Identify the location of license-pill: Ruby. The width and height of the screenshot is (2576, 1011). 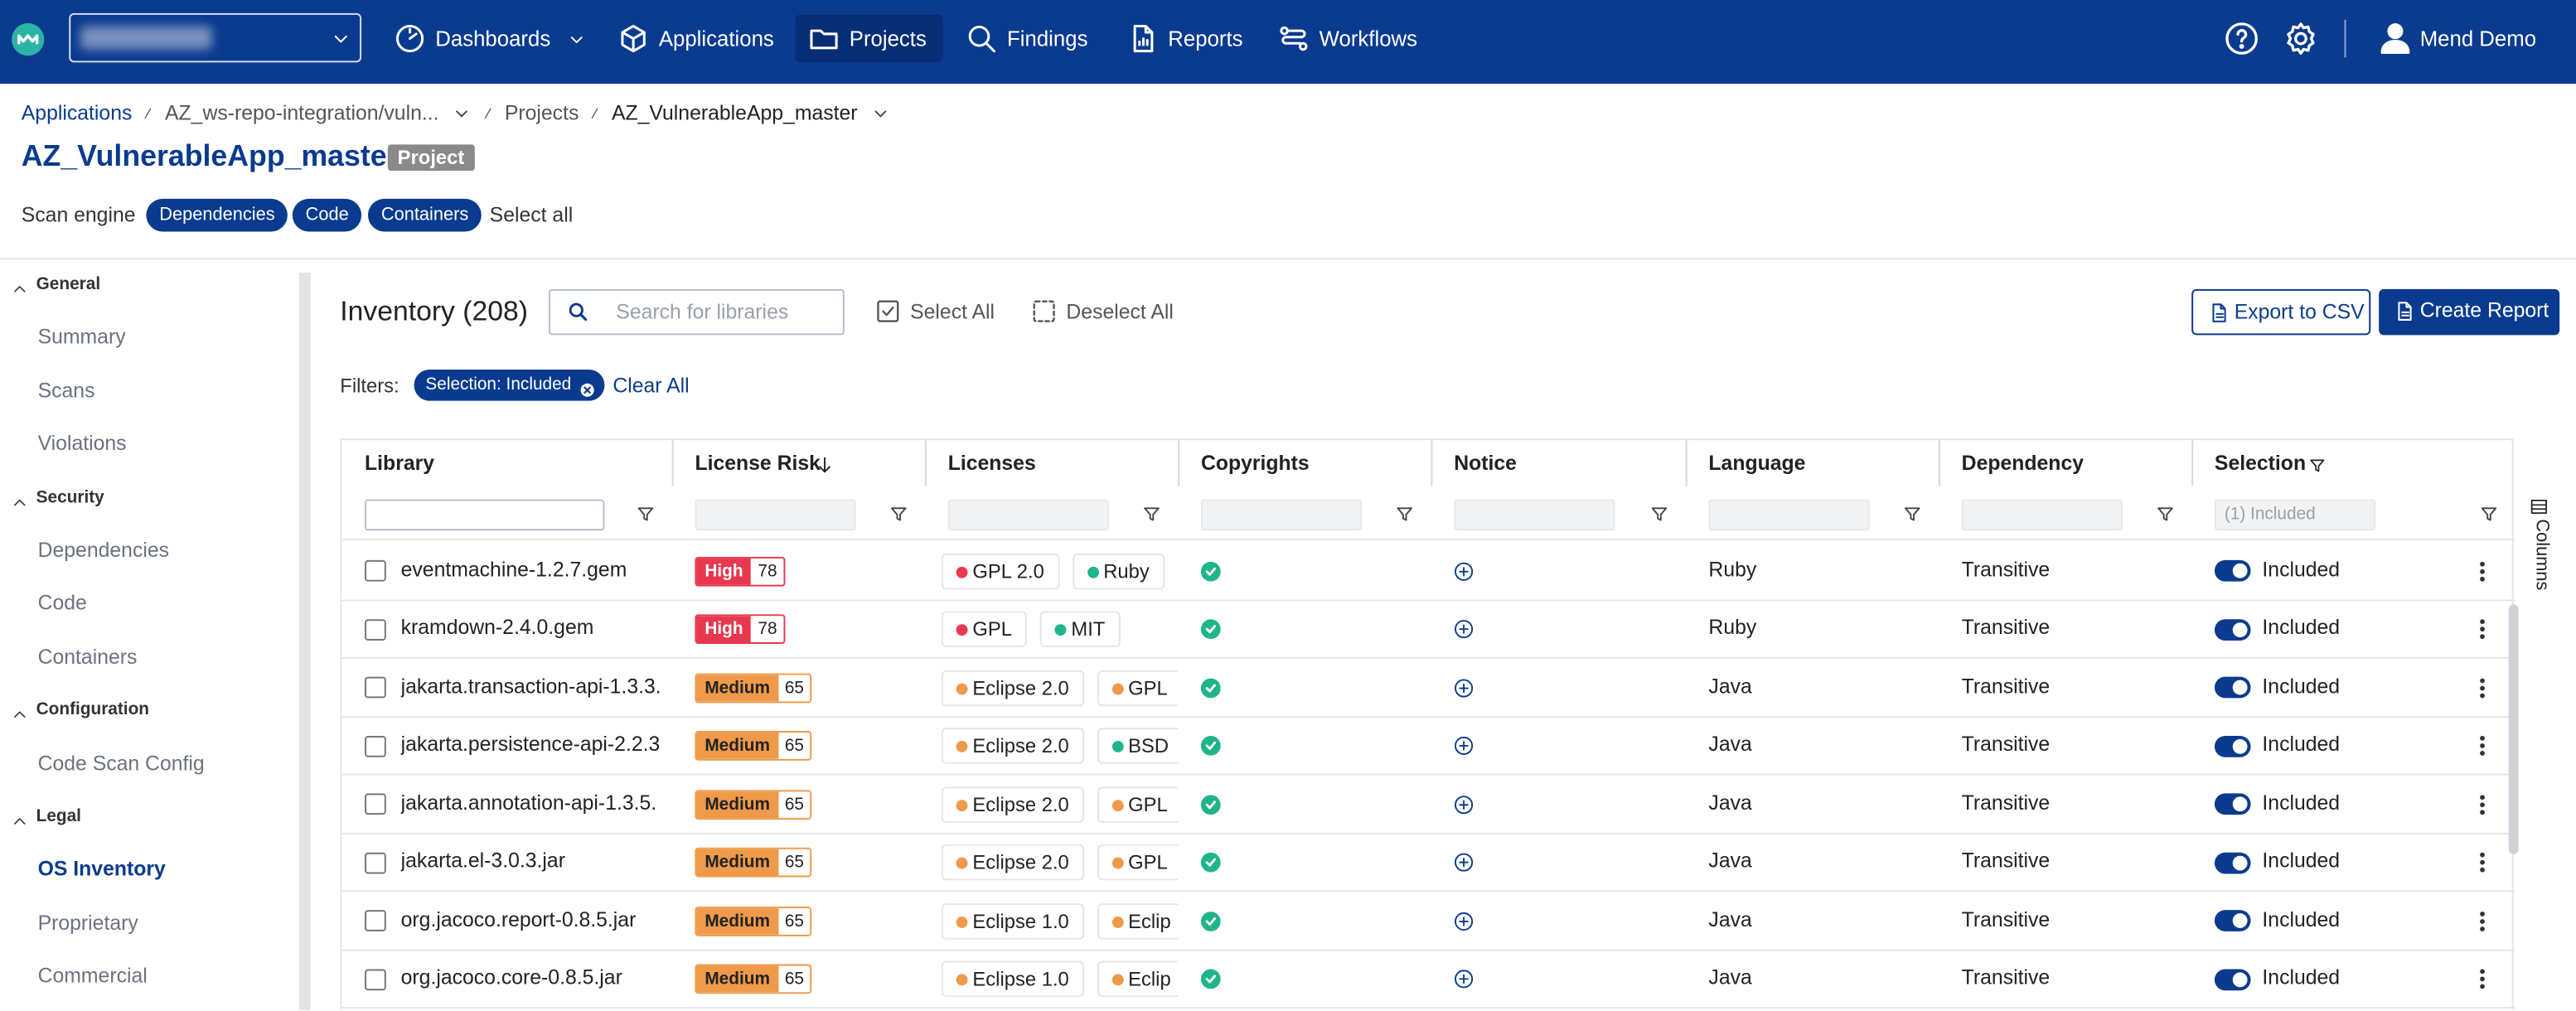
(1118, 570).